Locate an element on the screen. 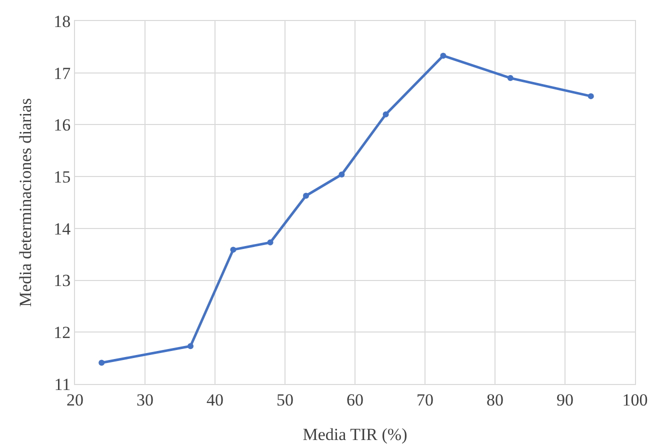 The image size is (665, 444). x-tick-label: 90 is located at coordinates (565, 400).